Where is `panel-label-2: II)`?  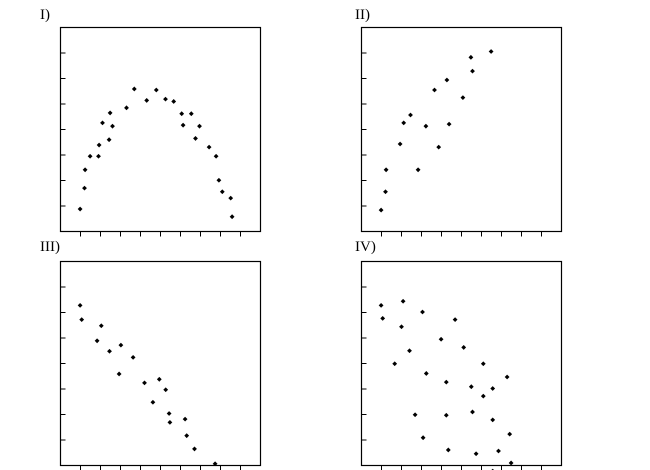
panel-label-2: II) is located at coordinates (362, 15).